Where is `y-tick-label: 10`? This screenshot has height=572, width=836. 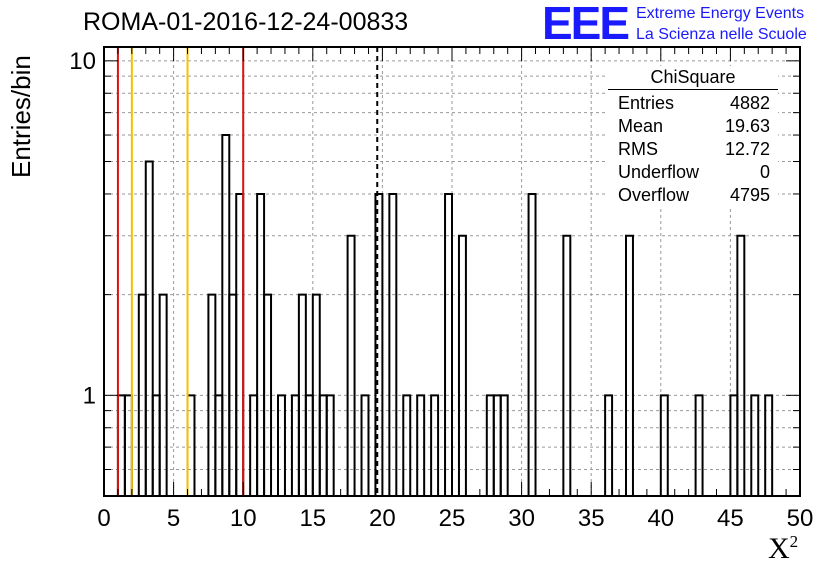 y-tick-label: 10 is located at coordinates (82, 61).